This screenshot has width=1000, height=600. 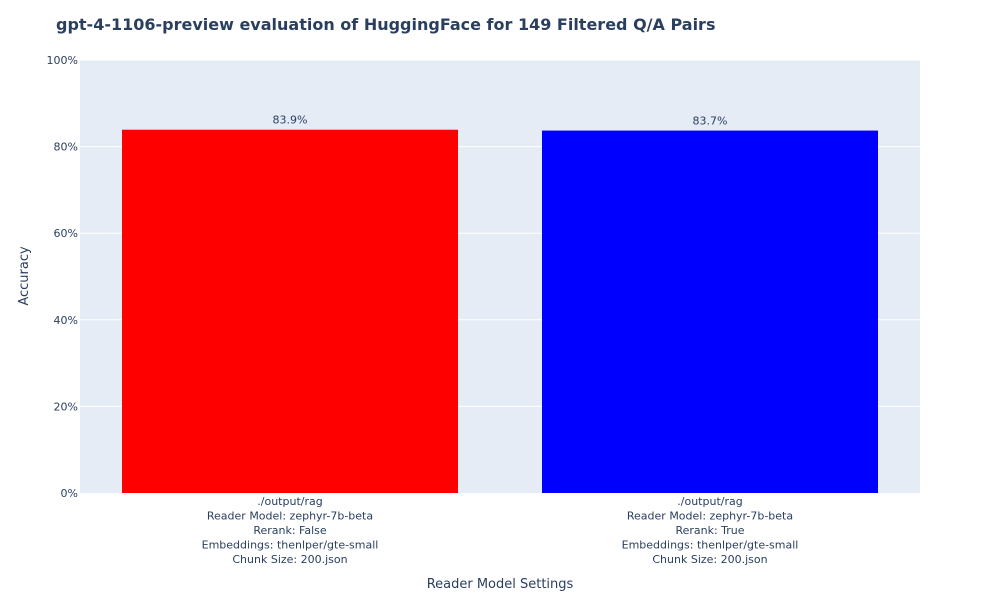 I want to click on bar-value-label: 83.7%, so click(x=710, y=121).